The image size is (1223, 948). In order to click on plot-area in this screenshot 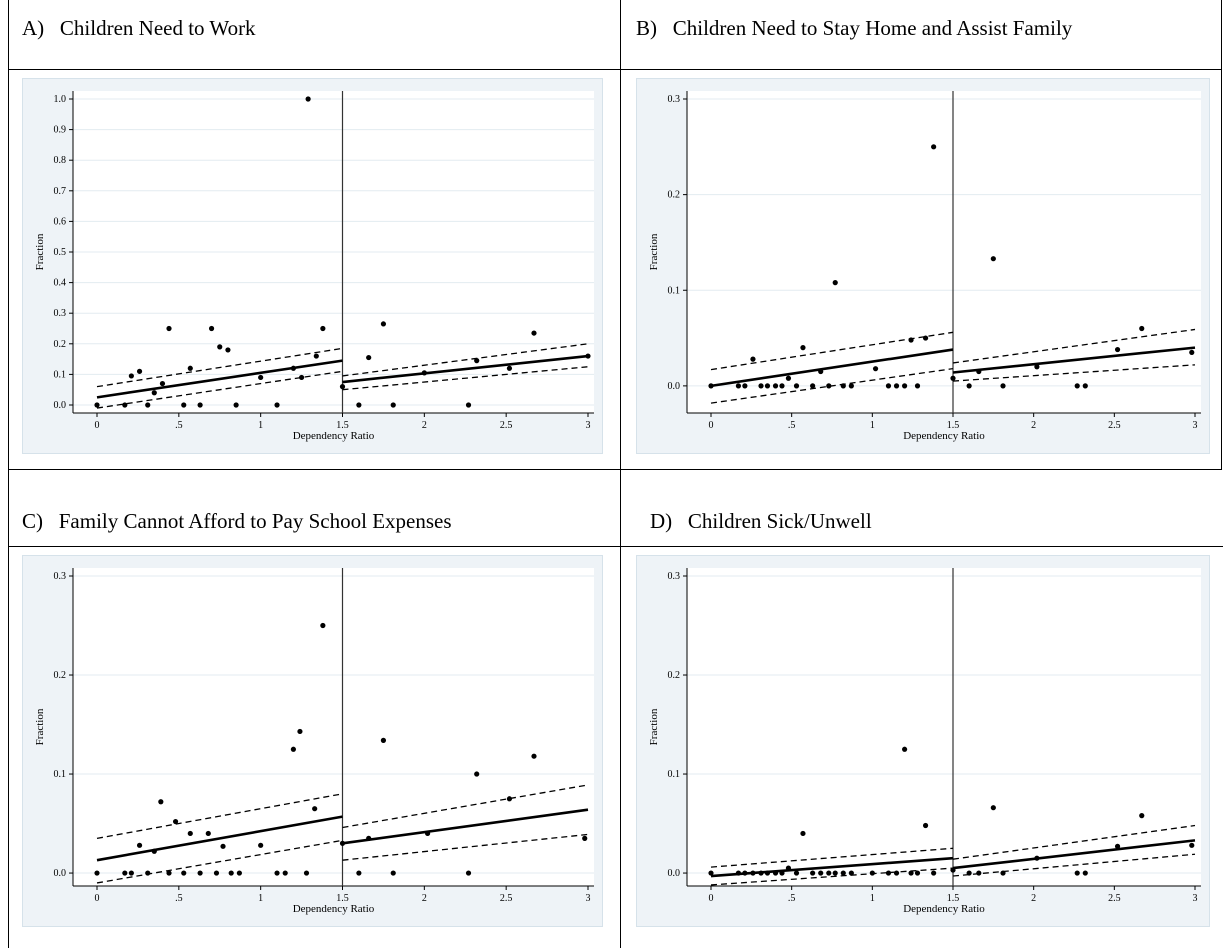, I will do `click(944, 727)`.